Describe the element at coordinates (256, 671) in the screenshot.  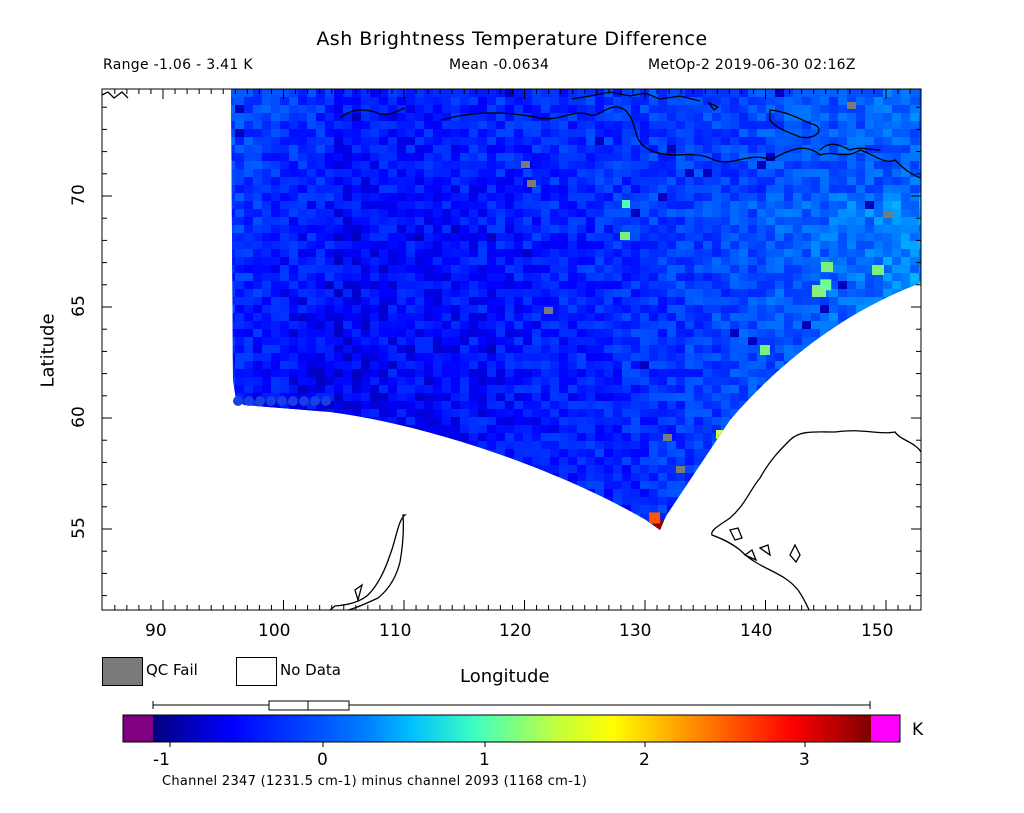
I see `no-data-swatch` at that location.